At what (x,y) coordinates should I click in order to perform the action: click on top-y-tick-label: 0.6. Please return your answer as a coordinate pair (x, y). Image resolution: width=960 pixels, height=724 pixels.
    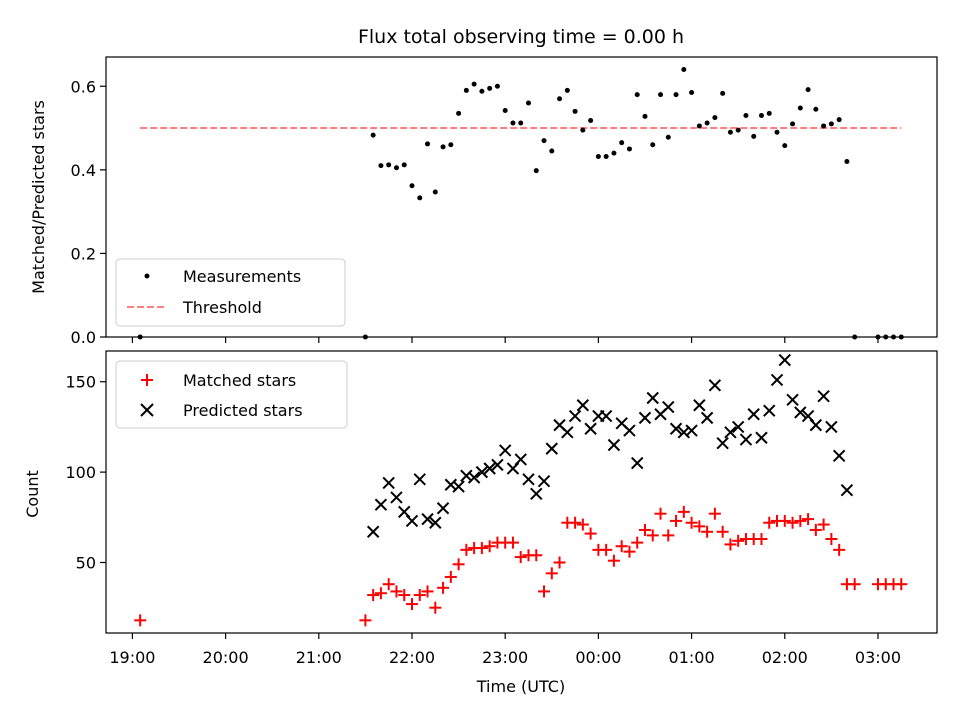
    Looking at the image, I should click on (83, 86).